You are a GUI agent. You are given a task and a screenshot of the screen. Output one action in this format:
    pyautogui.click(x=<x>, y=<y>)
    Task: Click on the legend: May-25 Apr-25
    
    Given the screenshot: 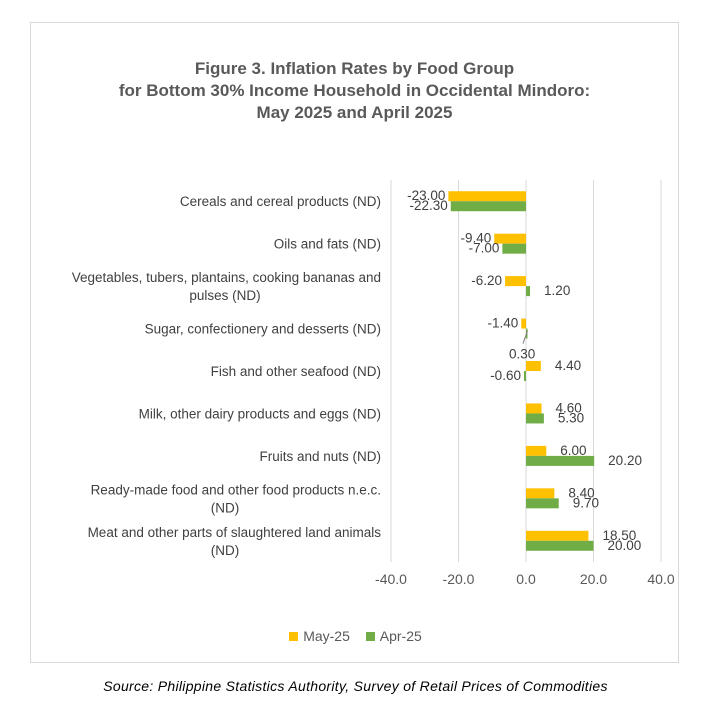 What is the action you would take?
    pyautogui.click(x=355, y=636)
    